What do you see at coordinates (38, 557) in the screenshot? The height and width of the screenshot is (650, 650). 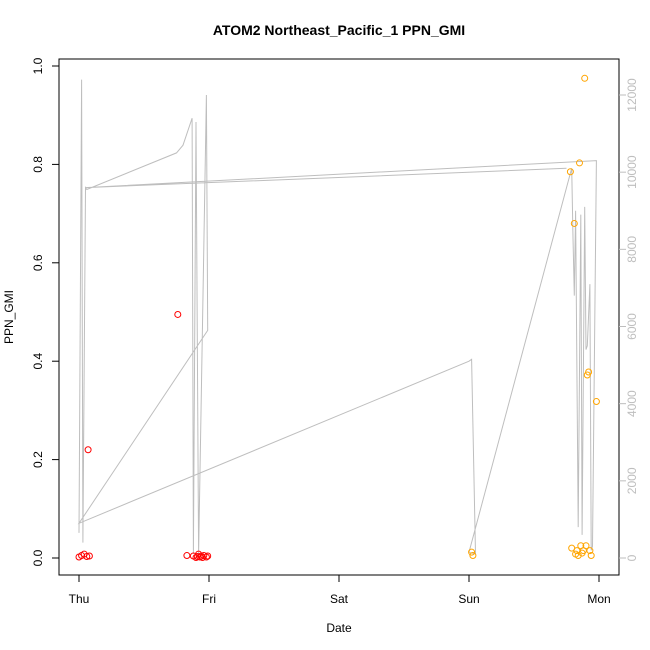 I see `y-tick-label: 0.0` at bounding box center [38, 557].